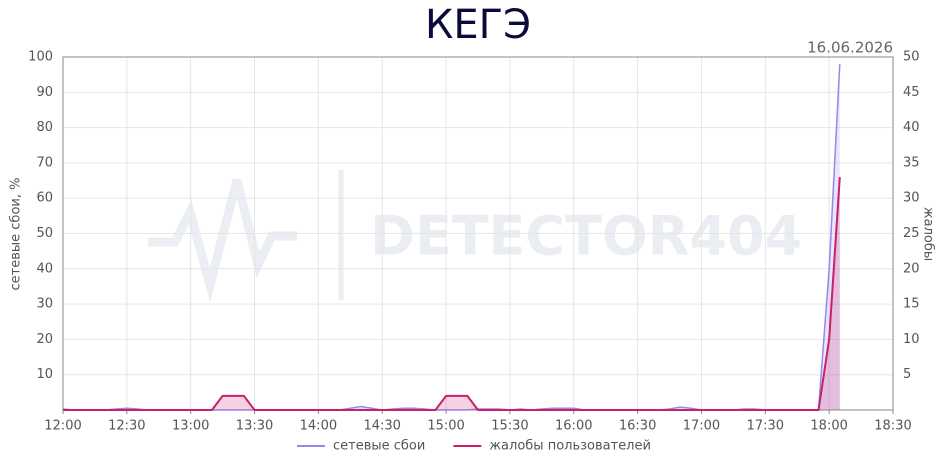  Describe the element at coordinates (907, 374) in the screenshot. I see `y2-tick-label: 5` at that location.